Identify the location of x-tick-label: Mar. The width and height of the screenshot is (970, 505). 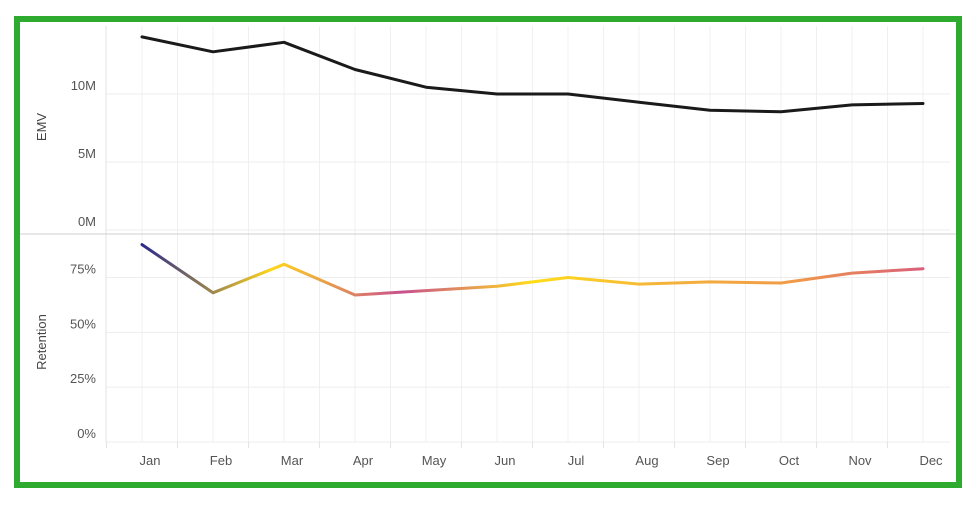
(292, 460).